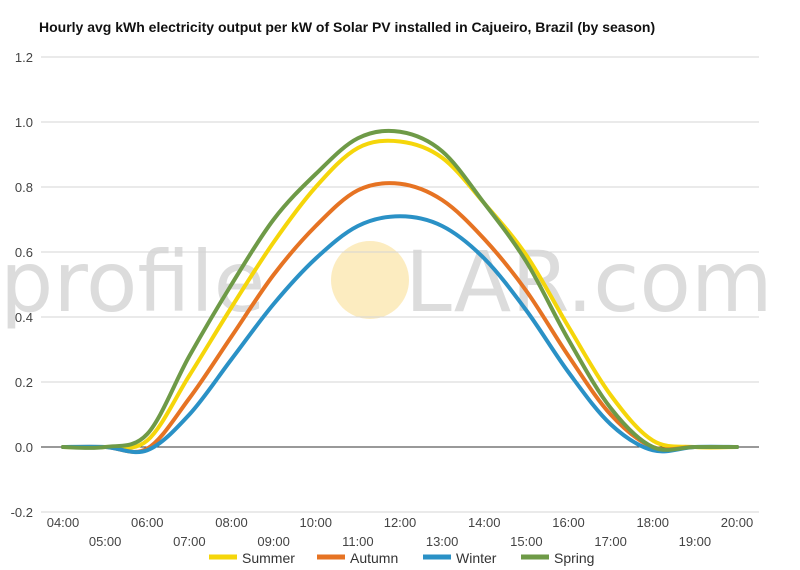 Image resolution: width=800 pixels, height=570 pixels. What do you see at coordinates (737, 522) in the screenshot?
I see `x-tick-label: 20:00` at bounding box center [737, 522].